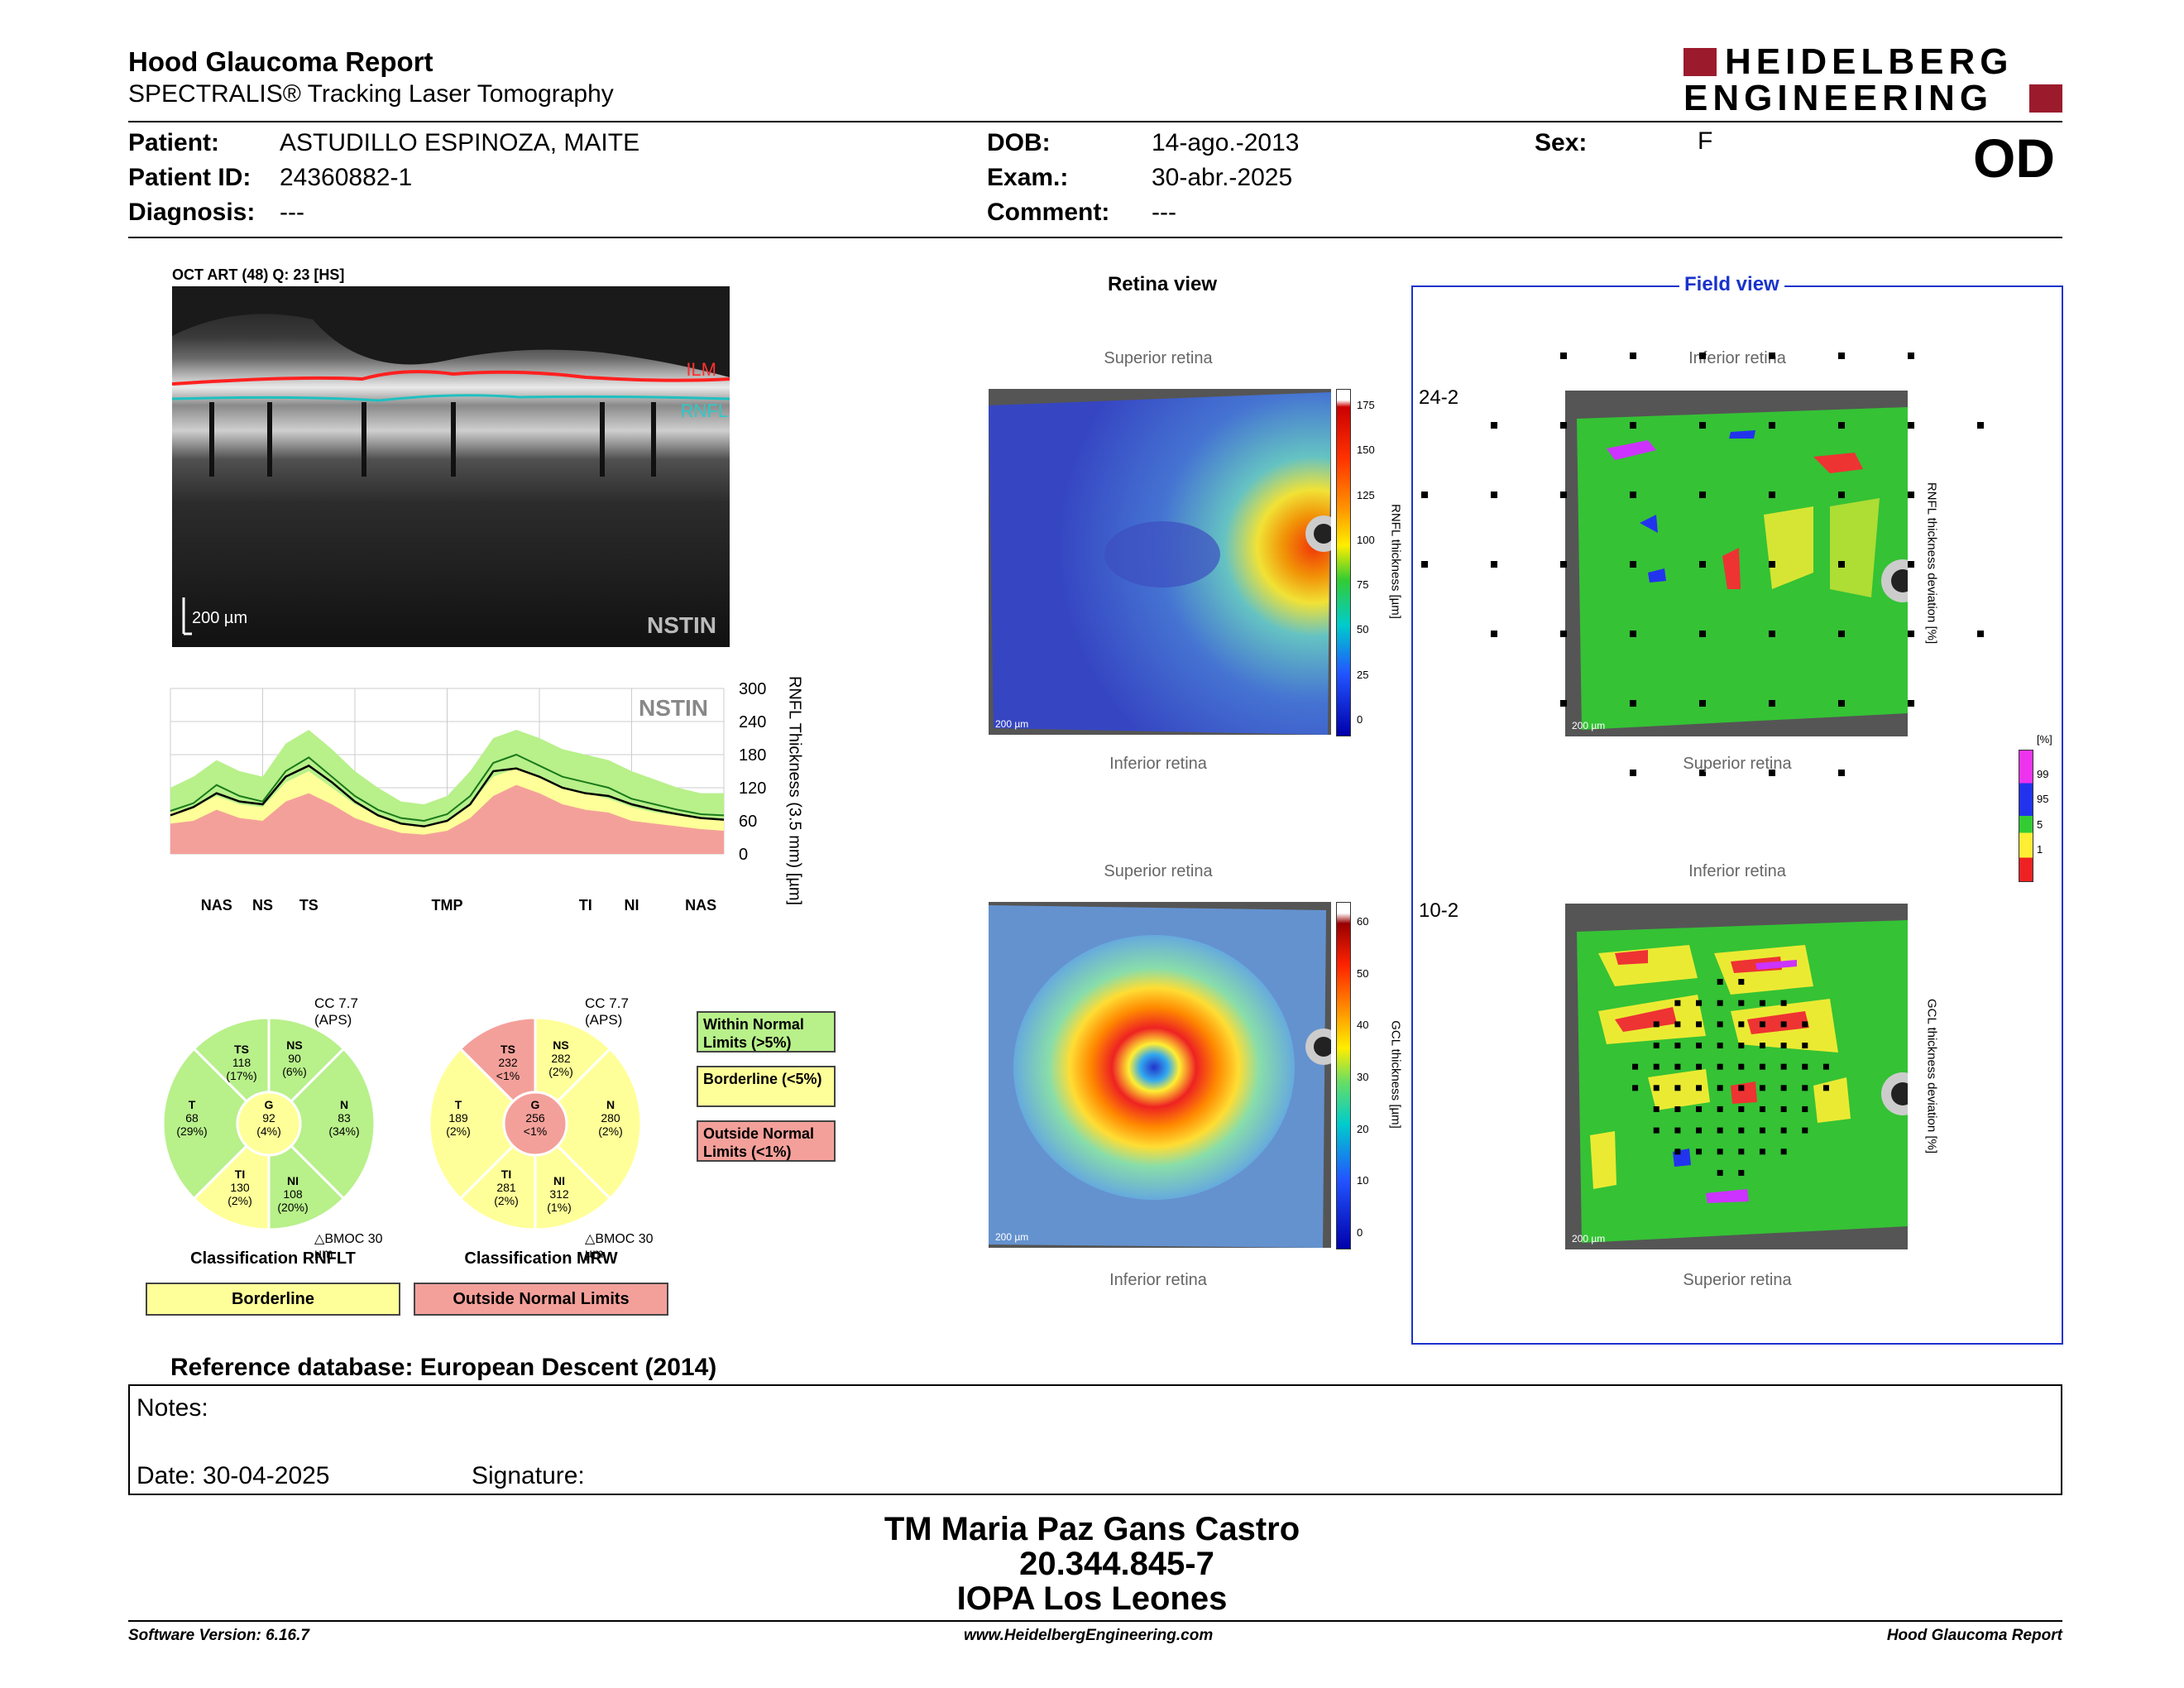 The width and height of the screenshot is (2184, 1688). Describe the element at coordinates (447, 787) in the screenshot. I see `profile-series-line` at that location.